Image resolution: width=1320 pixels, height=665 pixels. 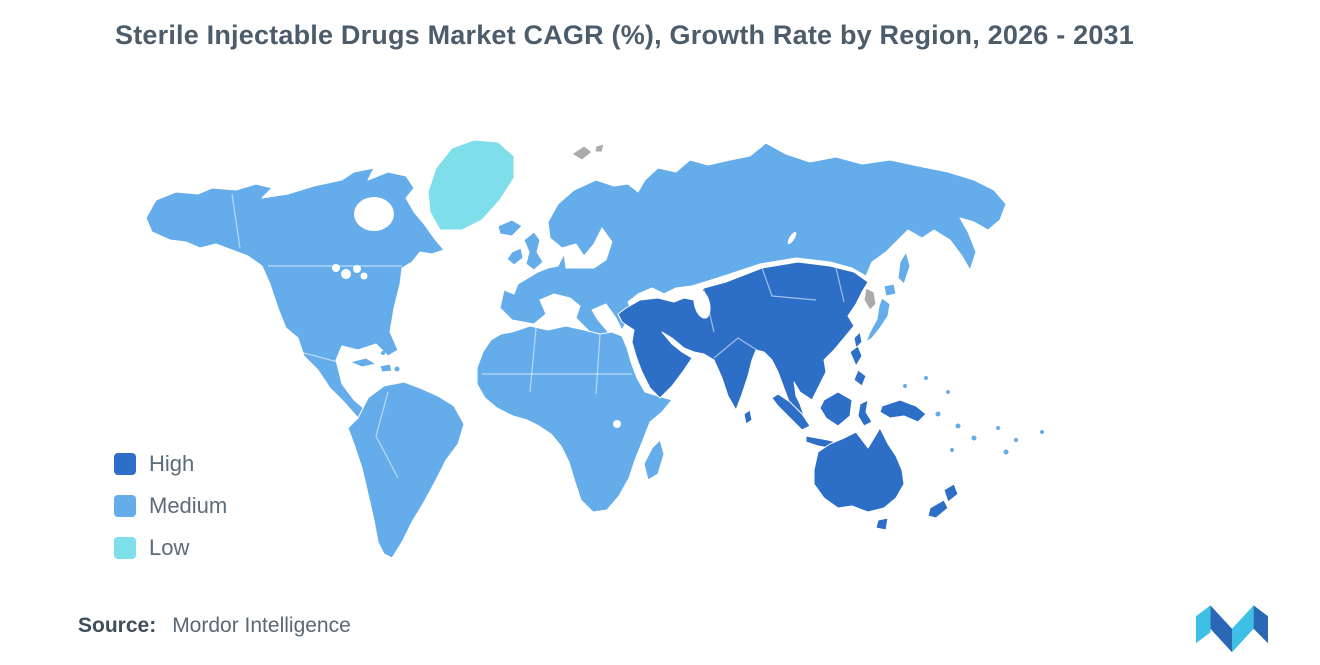 I want to click on legend: High Medium Low, so click(x=170, y=506).